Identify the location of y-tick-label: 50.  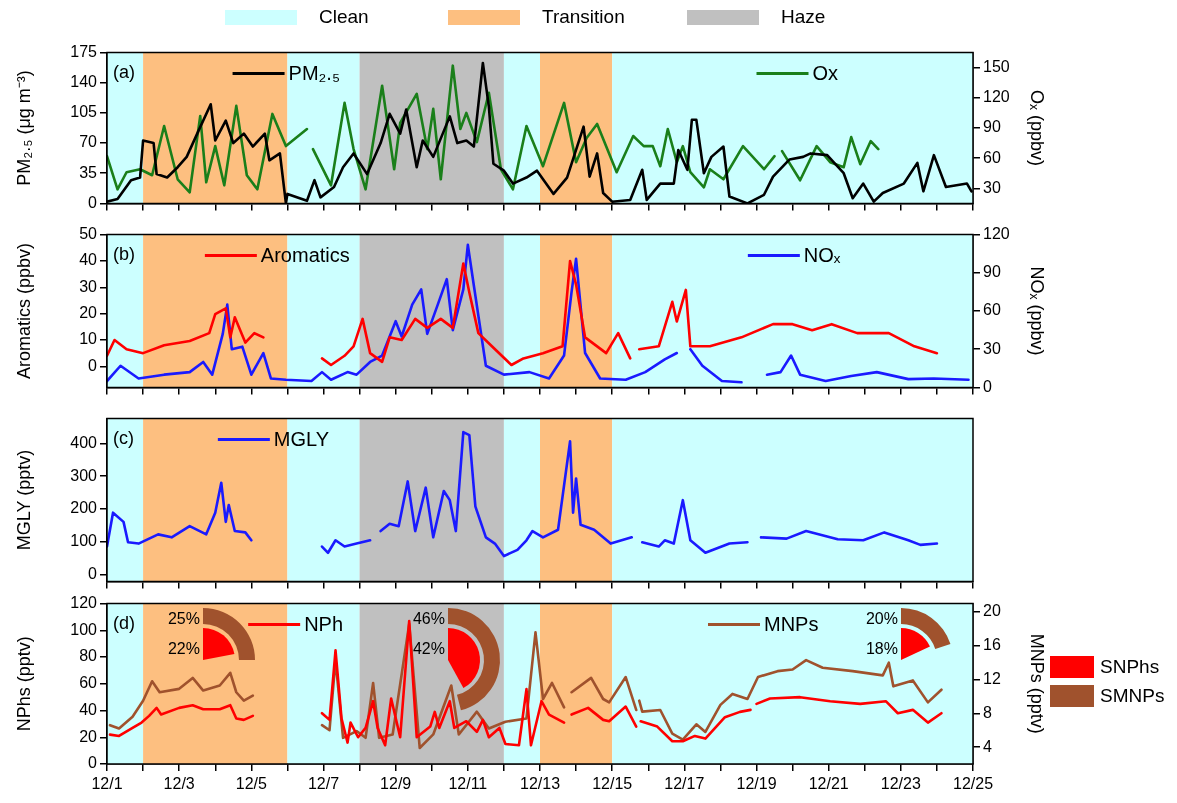
(88, 234).